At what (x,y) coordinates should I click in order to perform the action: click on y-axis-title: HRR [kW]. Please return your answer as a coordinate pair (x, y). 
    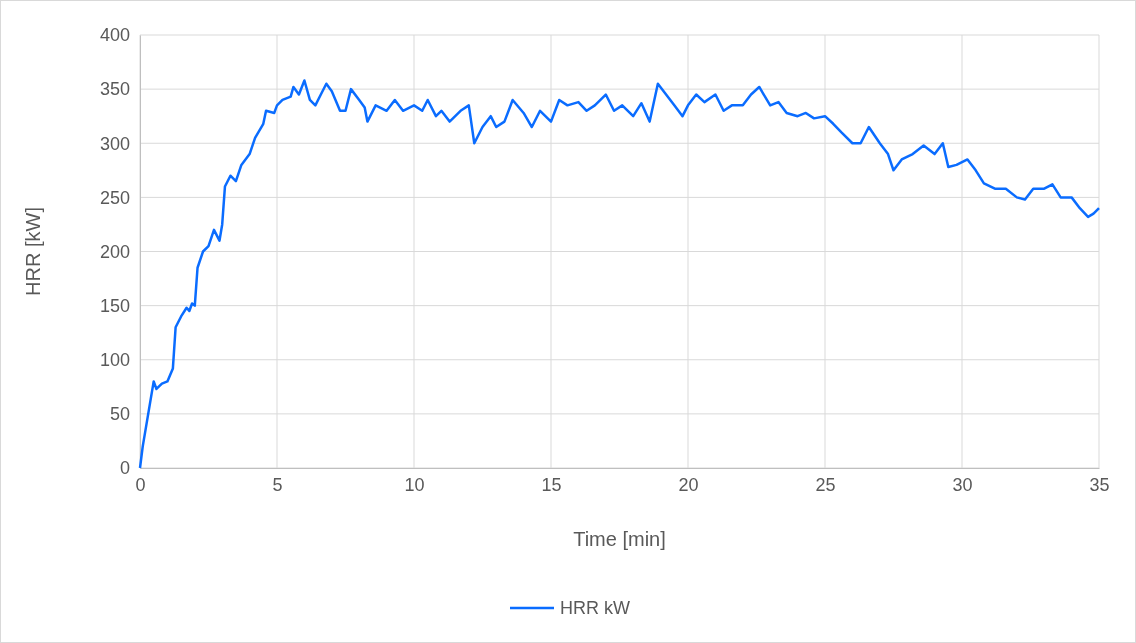
    Looking at the image, I should click on (33, 251).